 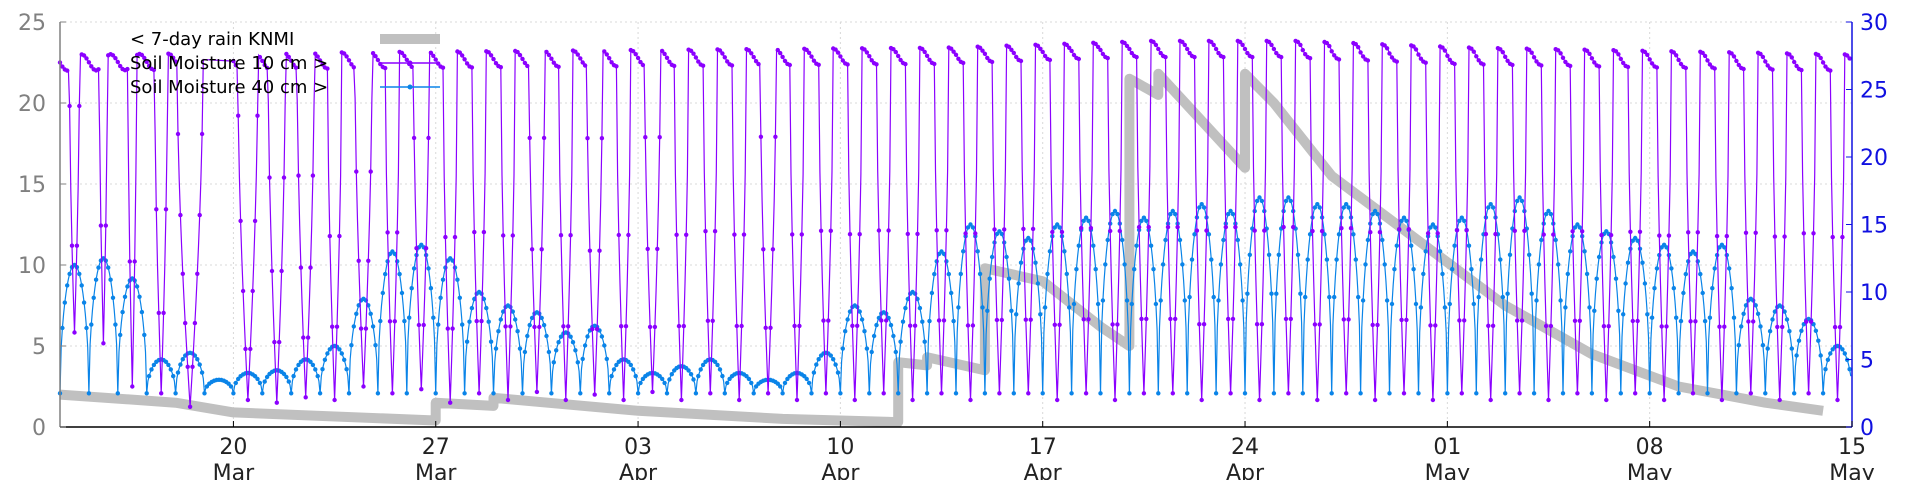 What do you see at coordinates (1874, 226) in the screenshot?
I see `y-right-tick-label: 15` at bounding box center [1874, 226].